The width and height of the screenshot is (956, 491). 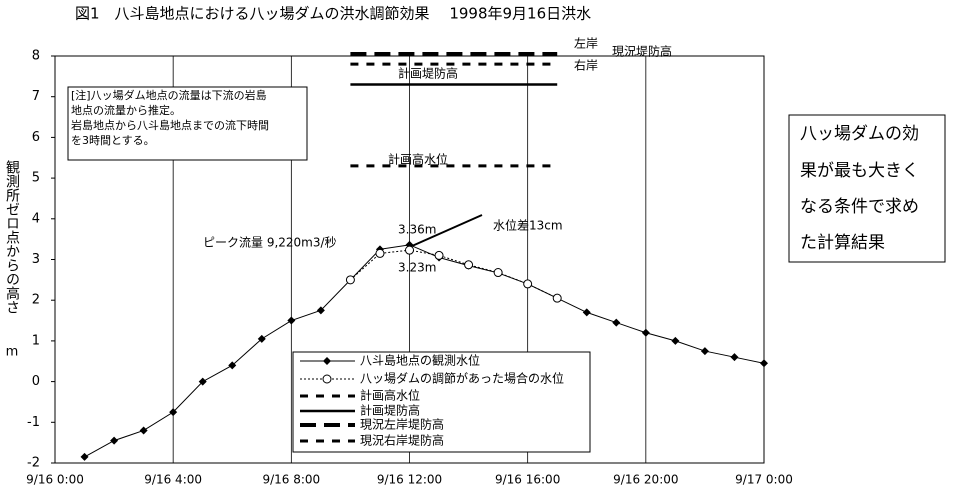 What do you see at coordinates (270, 243) in the screenshot?
I see `annotation: ピーク流量 9,220m3/秒` at bounding box center [270, 243].